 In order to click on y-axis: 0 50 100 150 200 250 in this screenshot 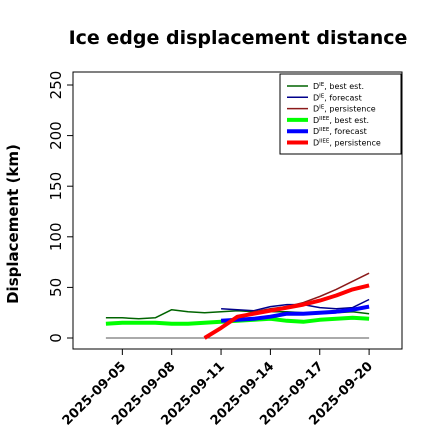, I will do `click(60, 207)`.